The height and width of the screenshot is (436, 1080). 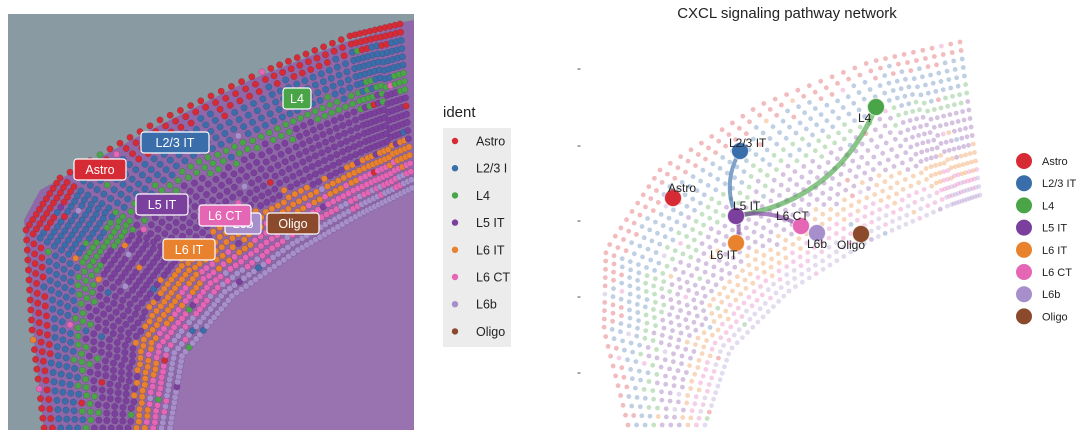 What do you see at coordinates (1024, 294) in the screenshot?
I see `network-legend-swatch` at bounding box center [1024, 294].